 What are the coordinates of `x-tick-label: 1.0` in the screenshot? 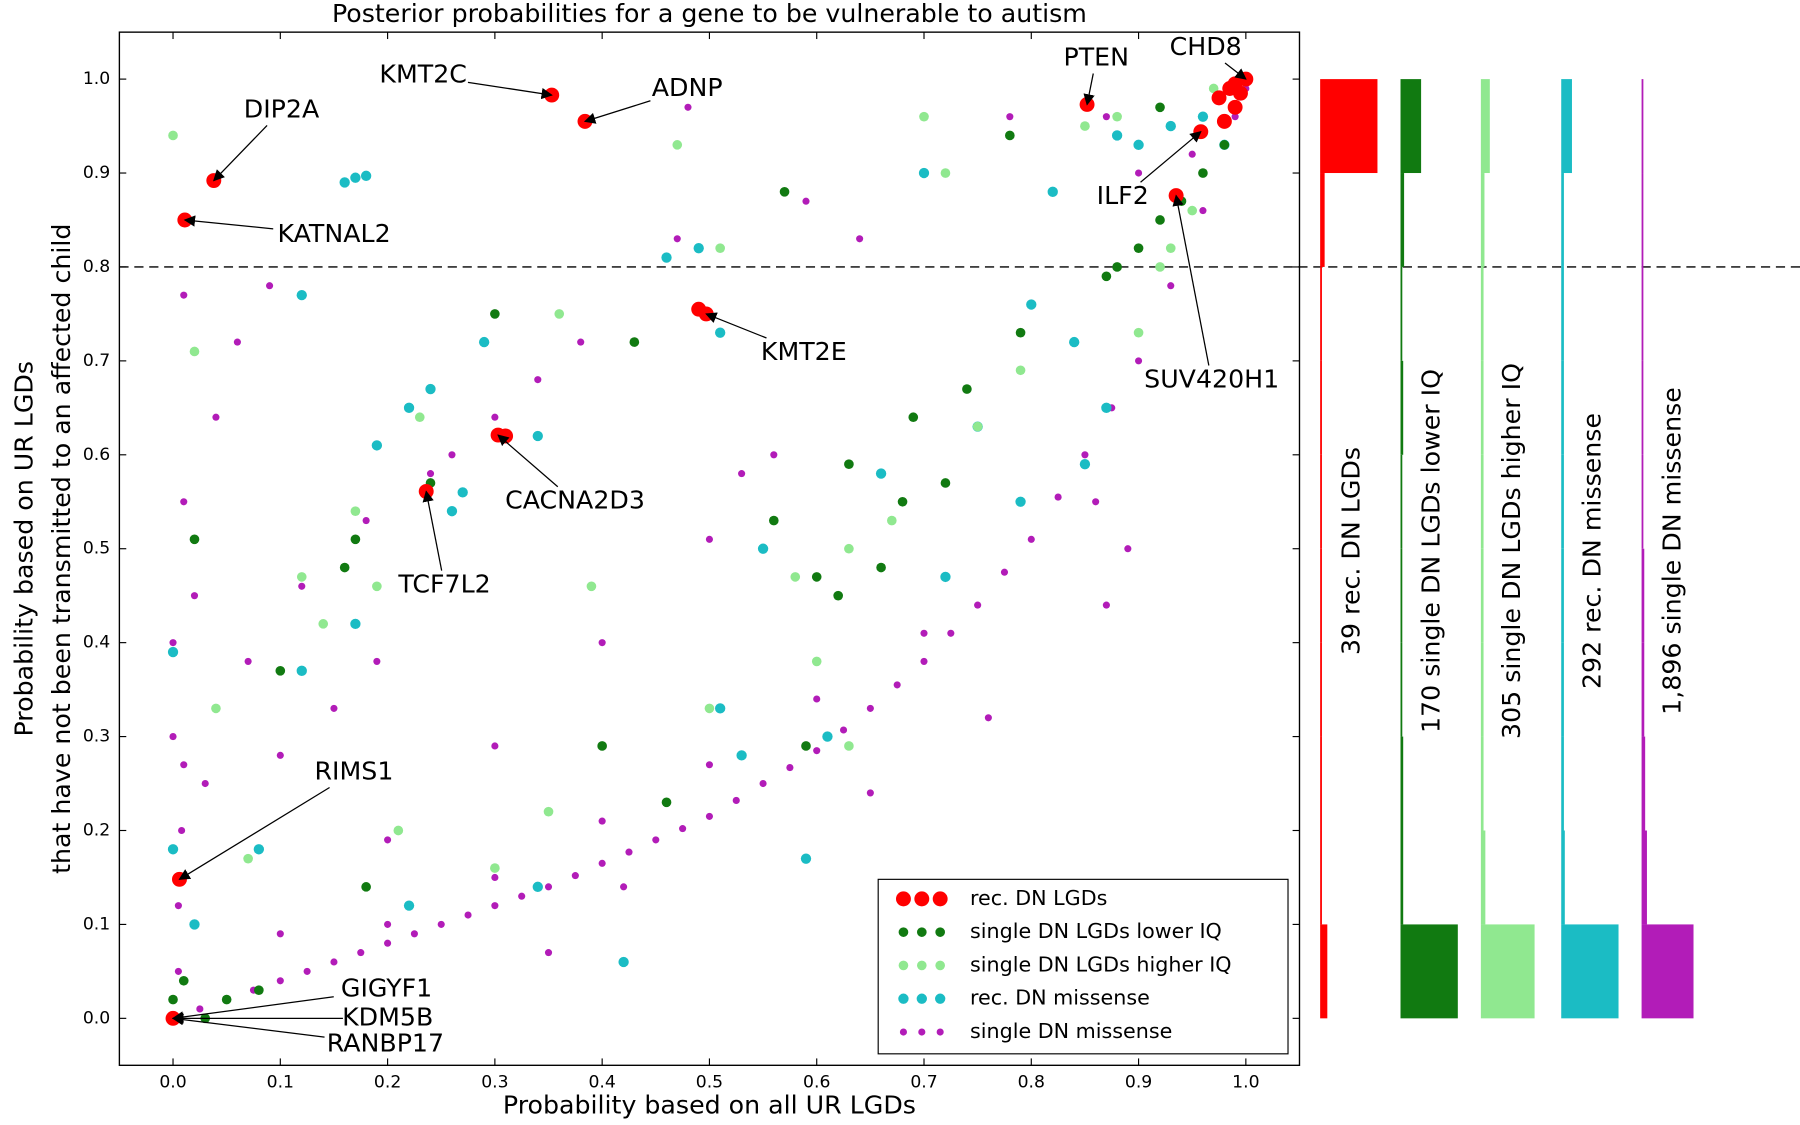 It's located at (1245, 1083).